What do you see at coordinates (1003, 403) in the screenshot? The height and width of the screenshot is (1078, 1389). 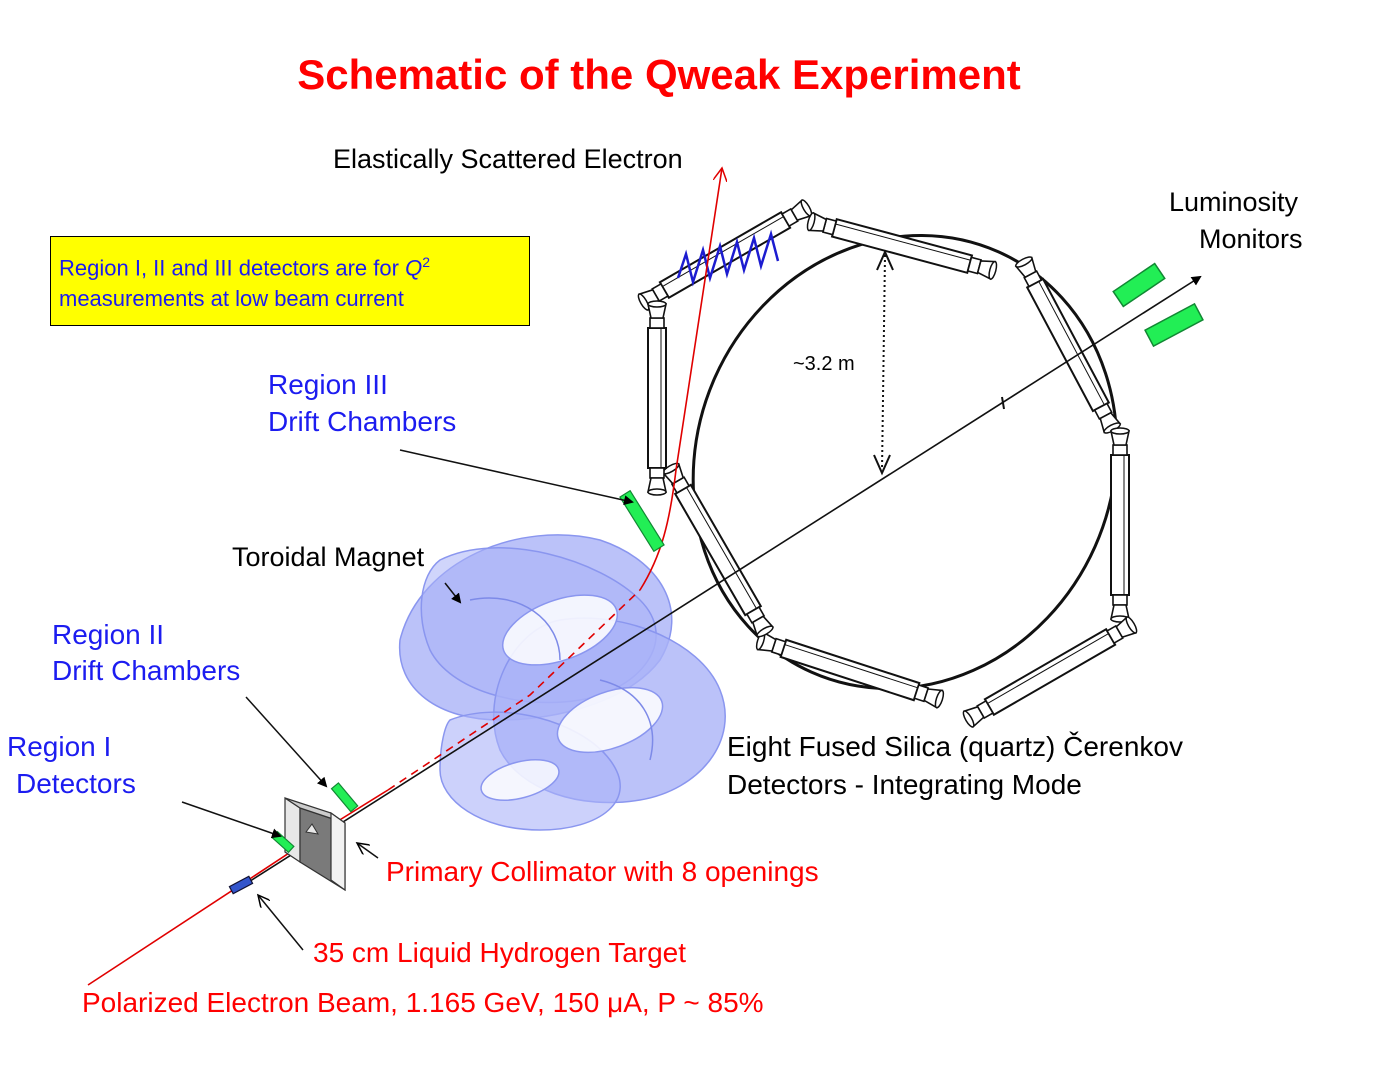 I see `beam-tick` at bounding box center [1003, 403].